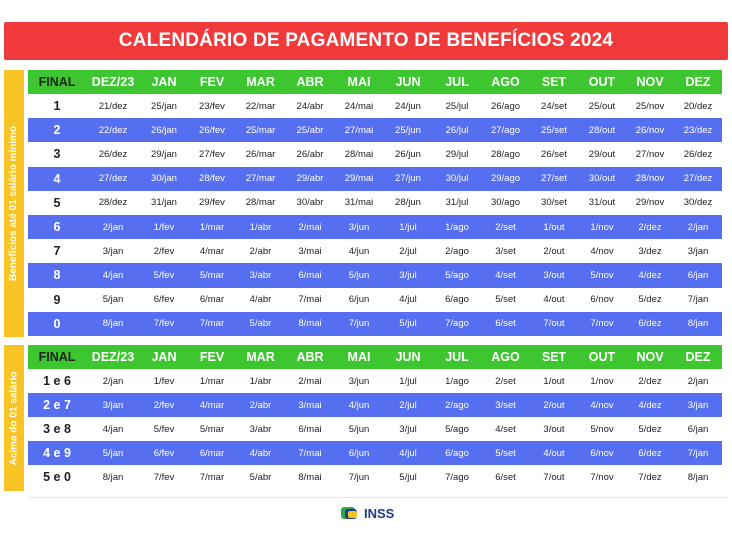 This screenshot has width=732, height=539. What do you see at coordinates (164, 453) in the screenshot?
I see `payment-date-cell: 6/fev` at bounding box center [164, 453].